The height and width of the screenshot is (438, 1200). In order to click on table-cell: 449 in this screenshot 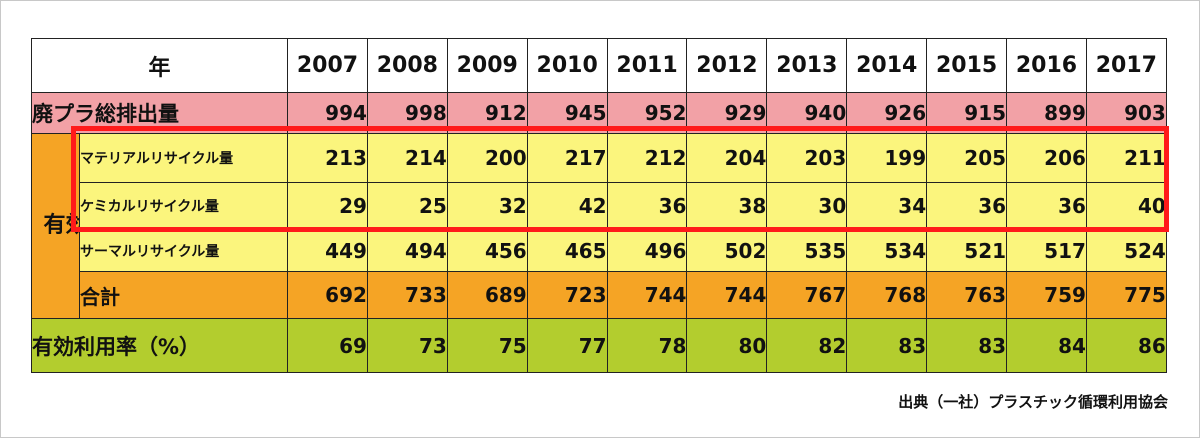, I will do `click(327, 250)`.